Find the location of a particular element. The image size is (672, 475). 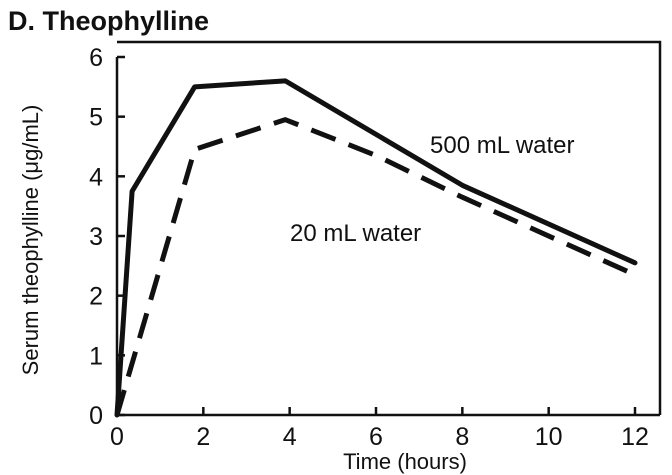

y-tick-label: 2 is located at coordinates (96, 297).